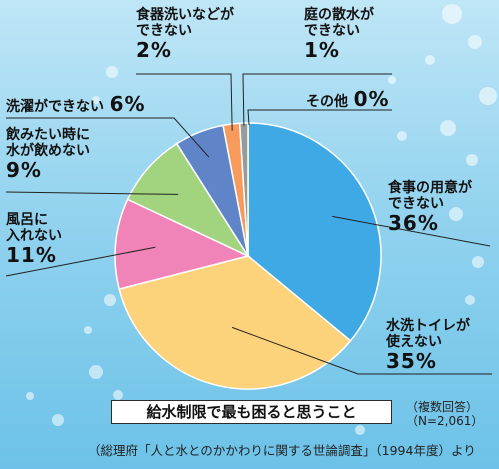  I want to click on survey-note: （複数回答） （N=2,061）, so click(445, 414).